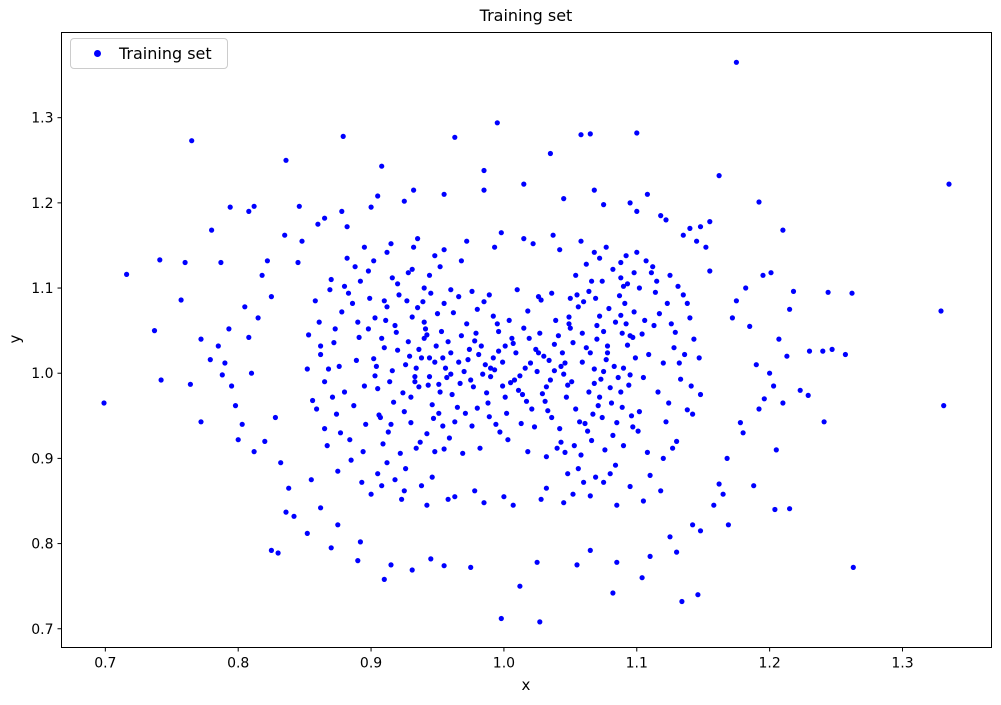  Describe the element at coordinates (97, 53) in the screenshot. I see `legend-marker-icon` at that location.